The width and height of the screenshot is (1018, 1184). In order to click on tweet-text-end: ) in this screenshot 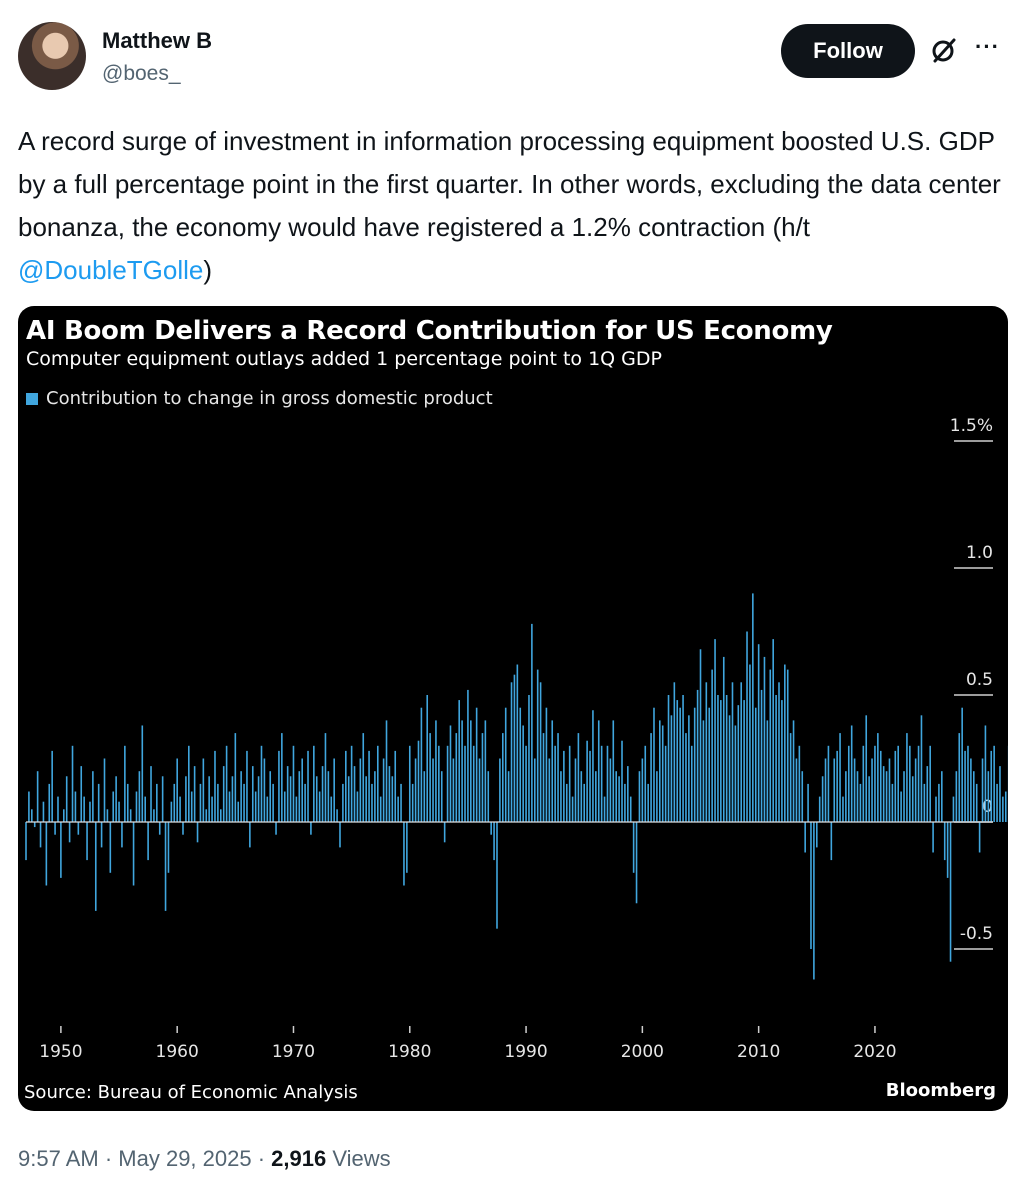, I will do `click(208, 270)`.